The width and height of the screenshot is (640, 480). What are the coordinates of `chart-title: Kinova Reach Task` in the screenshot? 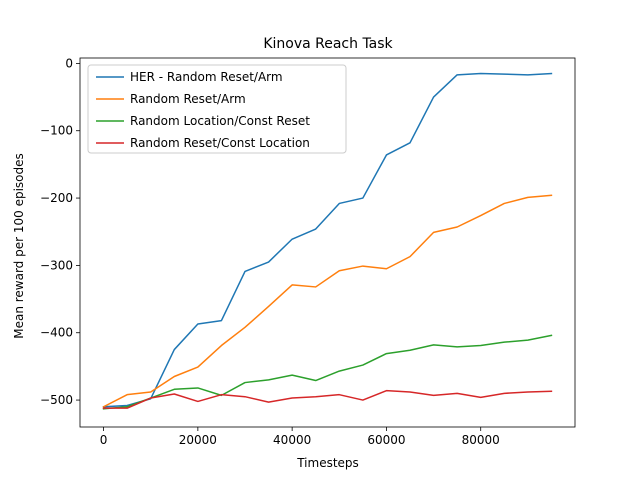 It's located at (328, 44).